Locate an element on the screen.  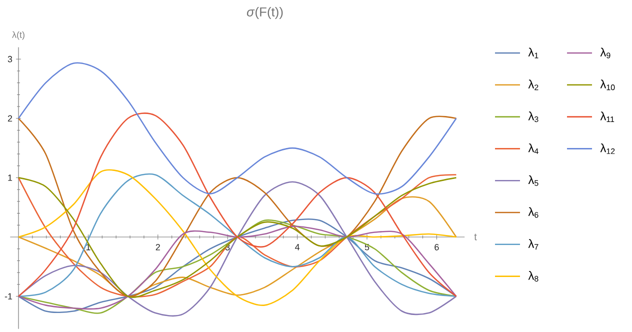
y-tick-label: -1 is located at coordinates (8, 296).